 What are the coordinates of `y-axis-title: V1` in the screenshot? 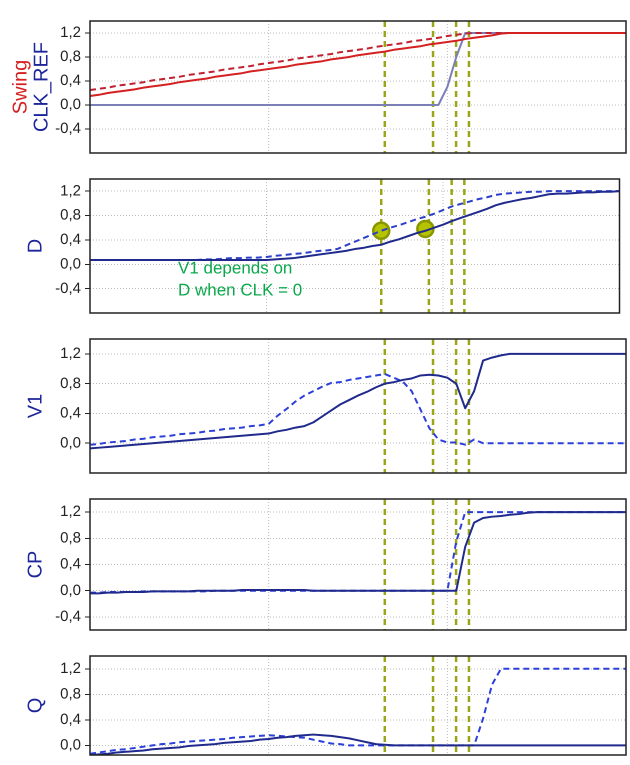 It's located at (35, 406).